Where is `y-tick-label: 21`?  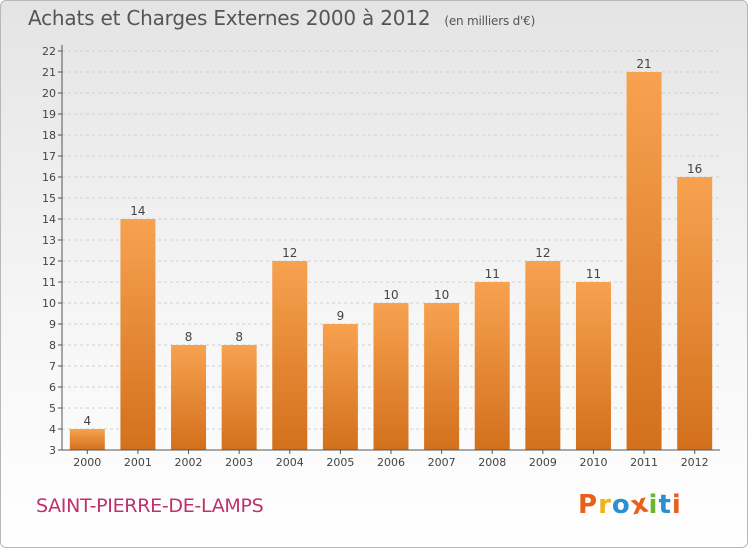
y-tick-label: 21 is located at coordinates (49, 72).